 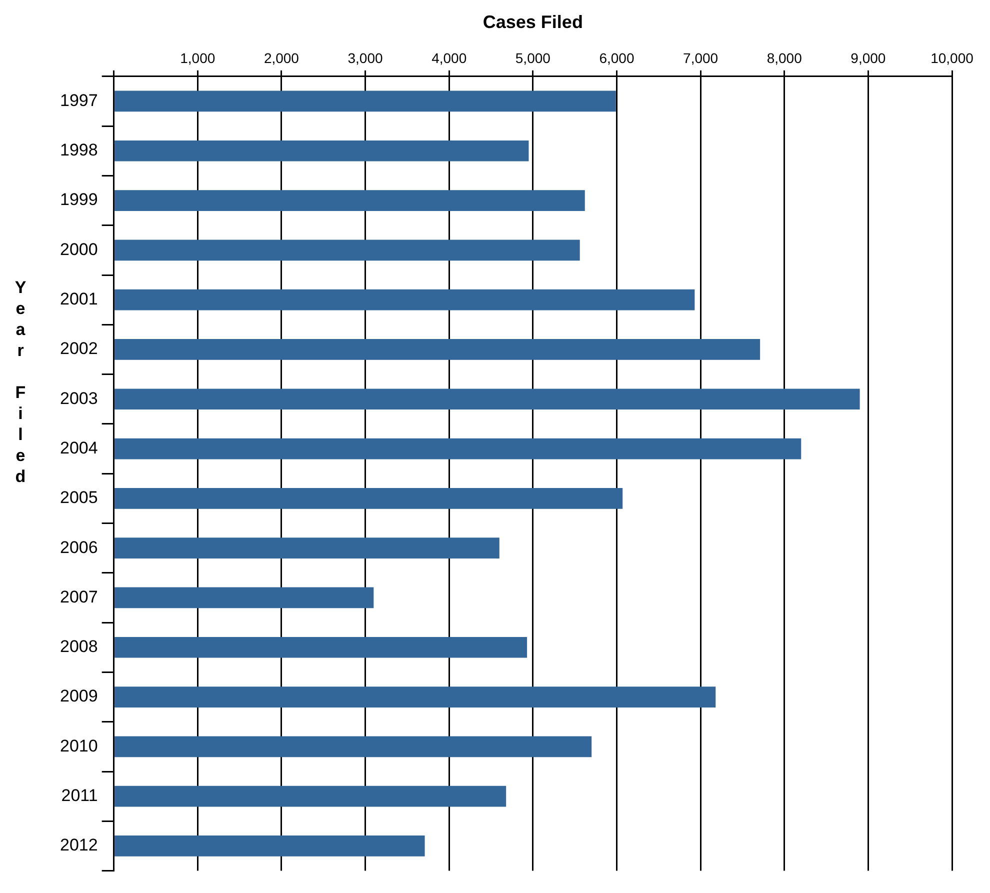 I want to click on y-tick-label: 2003, so click(x=79, y=398).